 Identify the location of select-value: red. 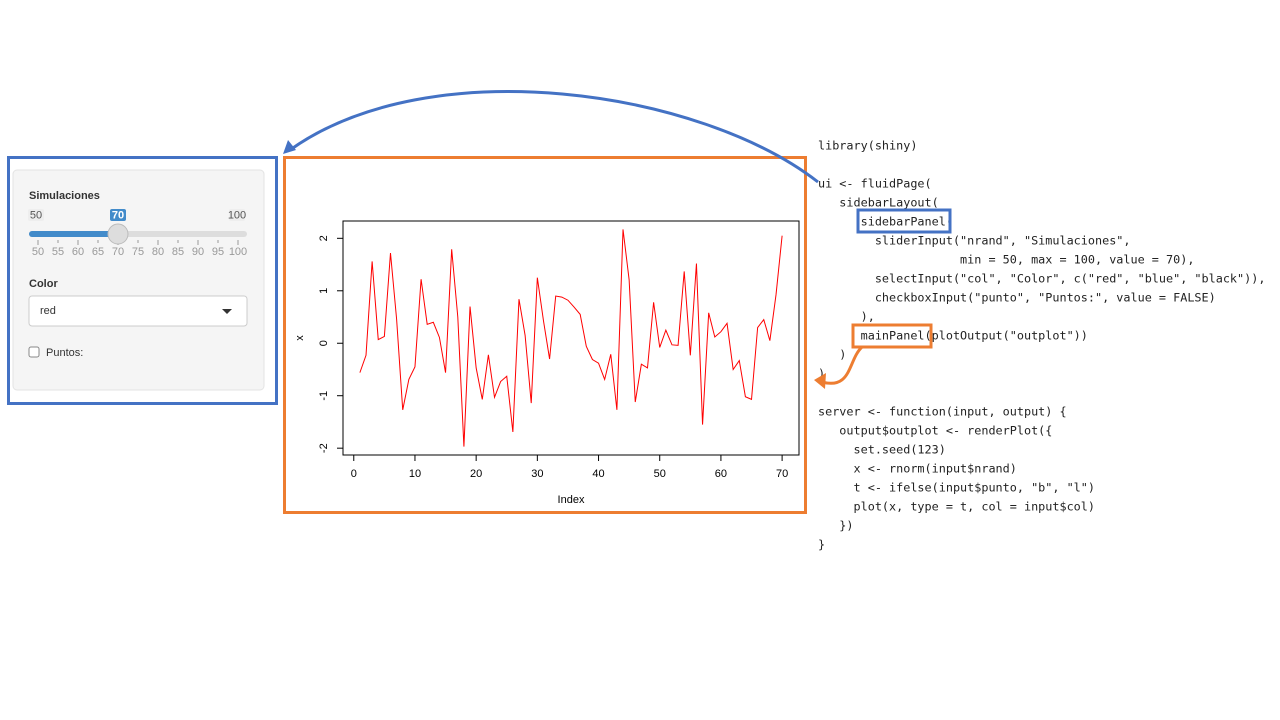
(48, 311).